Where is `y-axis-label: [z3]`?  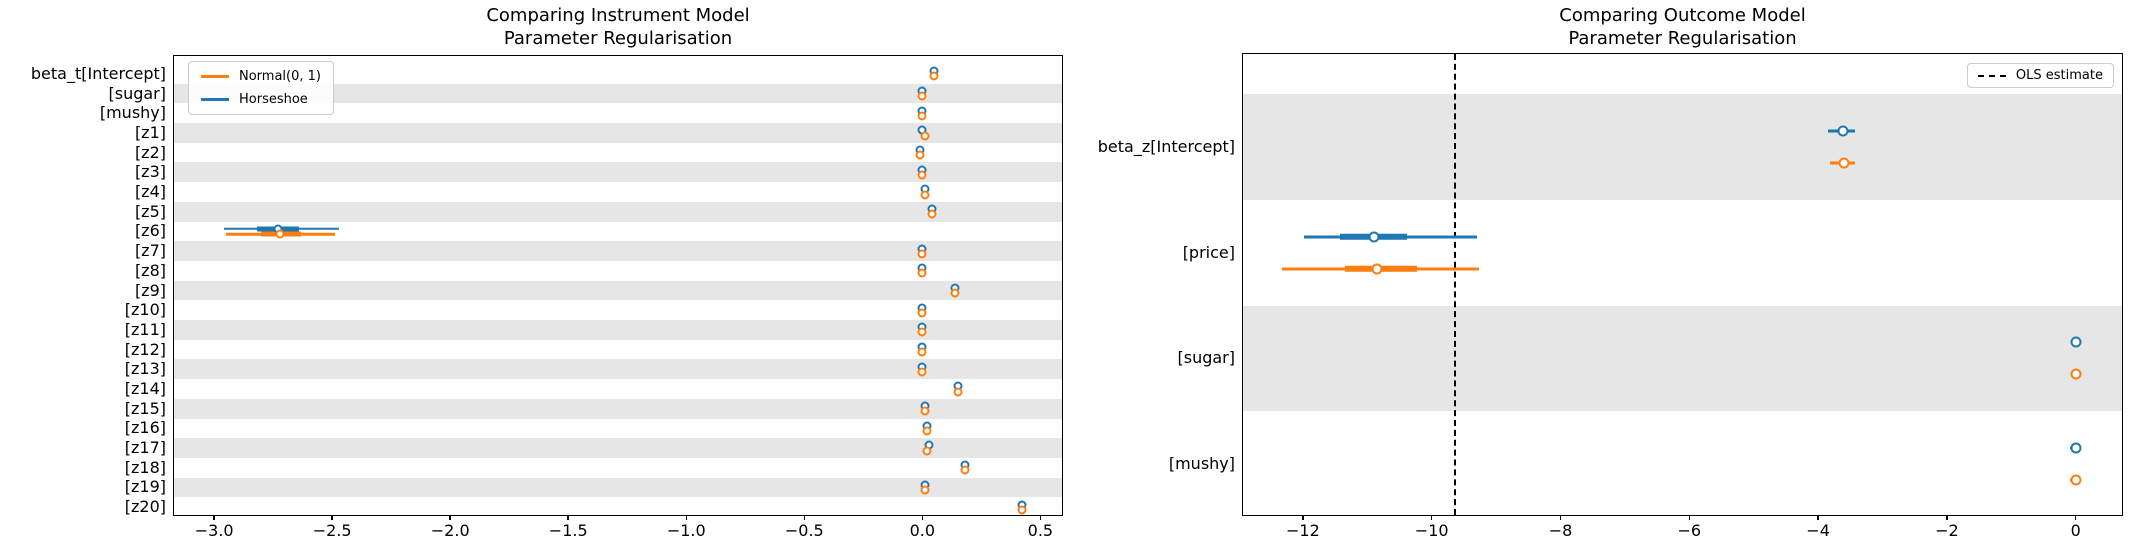 y-axis-label: [z3] is located at coordinates (150, 172).